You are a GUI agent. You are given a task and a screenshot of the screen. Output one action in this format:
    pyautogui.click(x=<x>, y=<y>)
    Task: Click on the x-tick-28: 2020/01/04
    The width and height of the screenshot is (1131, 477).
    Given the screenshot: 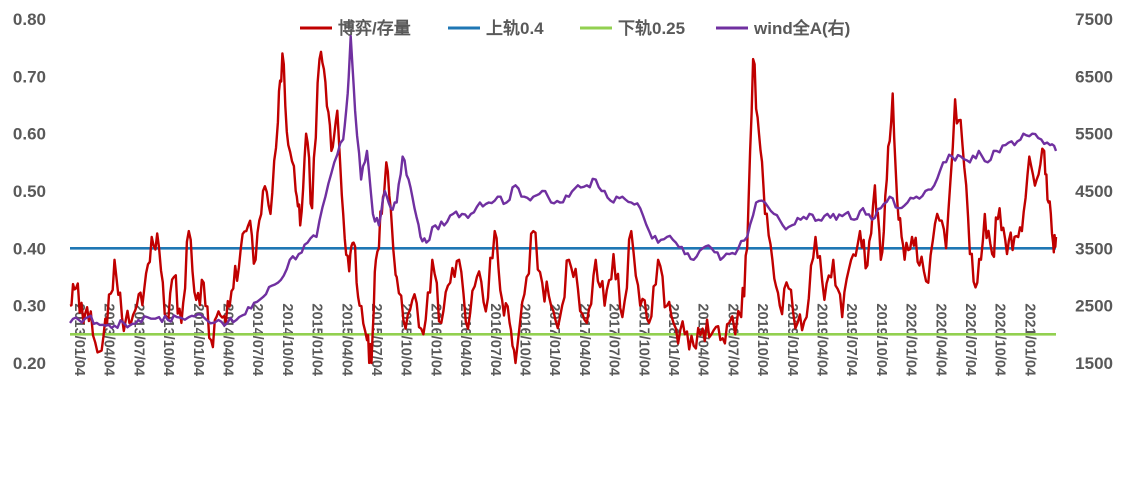 What is the action you would take?
    pyautogui.click(x=911, y=339)
    